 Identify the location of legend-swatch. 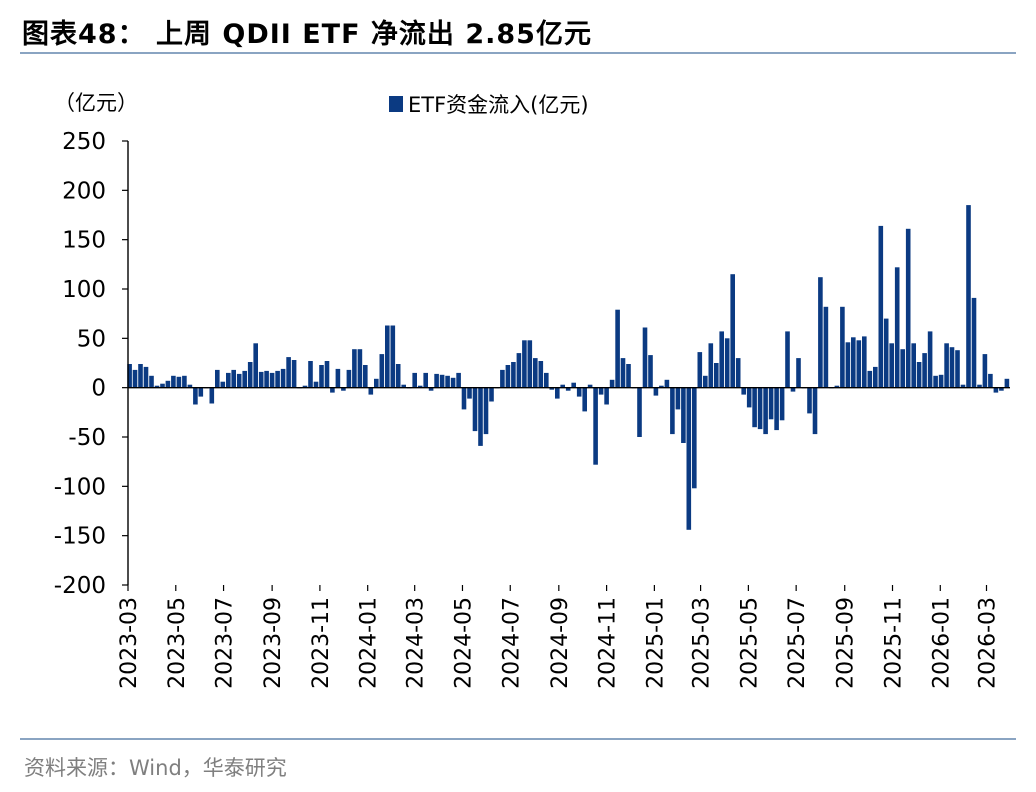
(396, 104).